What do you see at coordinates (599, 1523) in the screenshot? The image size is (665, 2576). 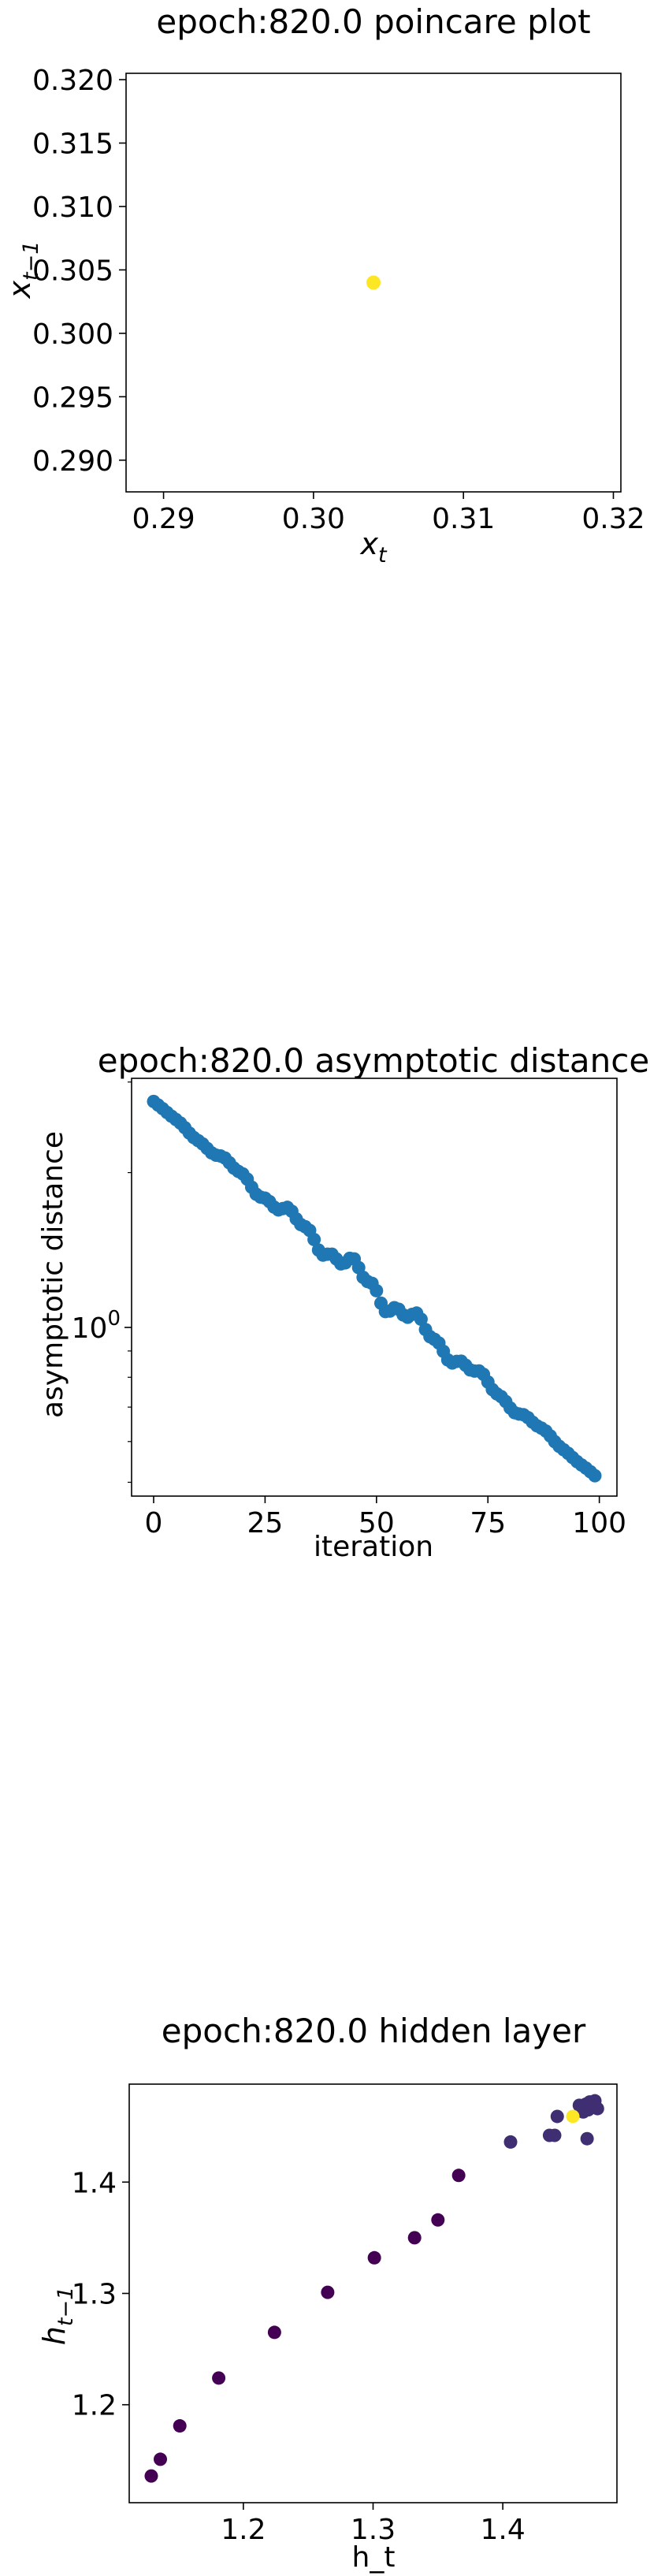 I see `x-tick-label: 100` at bounding box center [599, 1523].